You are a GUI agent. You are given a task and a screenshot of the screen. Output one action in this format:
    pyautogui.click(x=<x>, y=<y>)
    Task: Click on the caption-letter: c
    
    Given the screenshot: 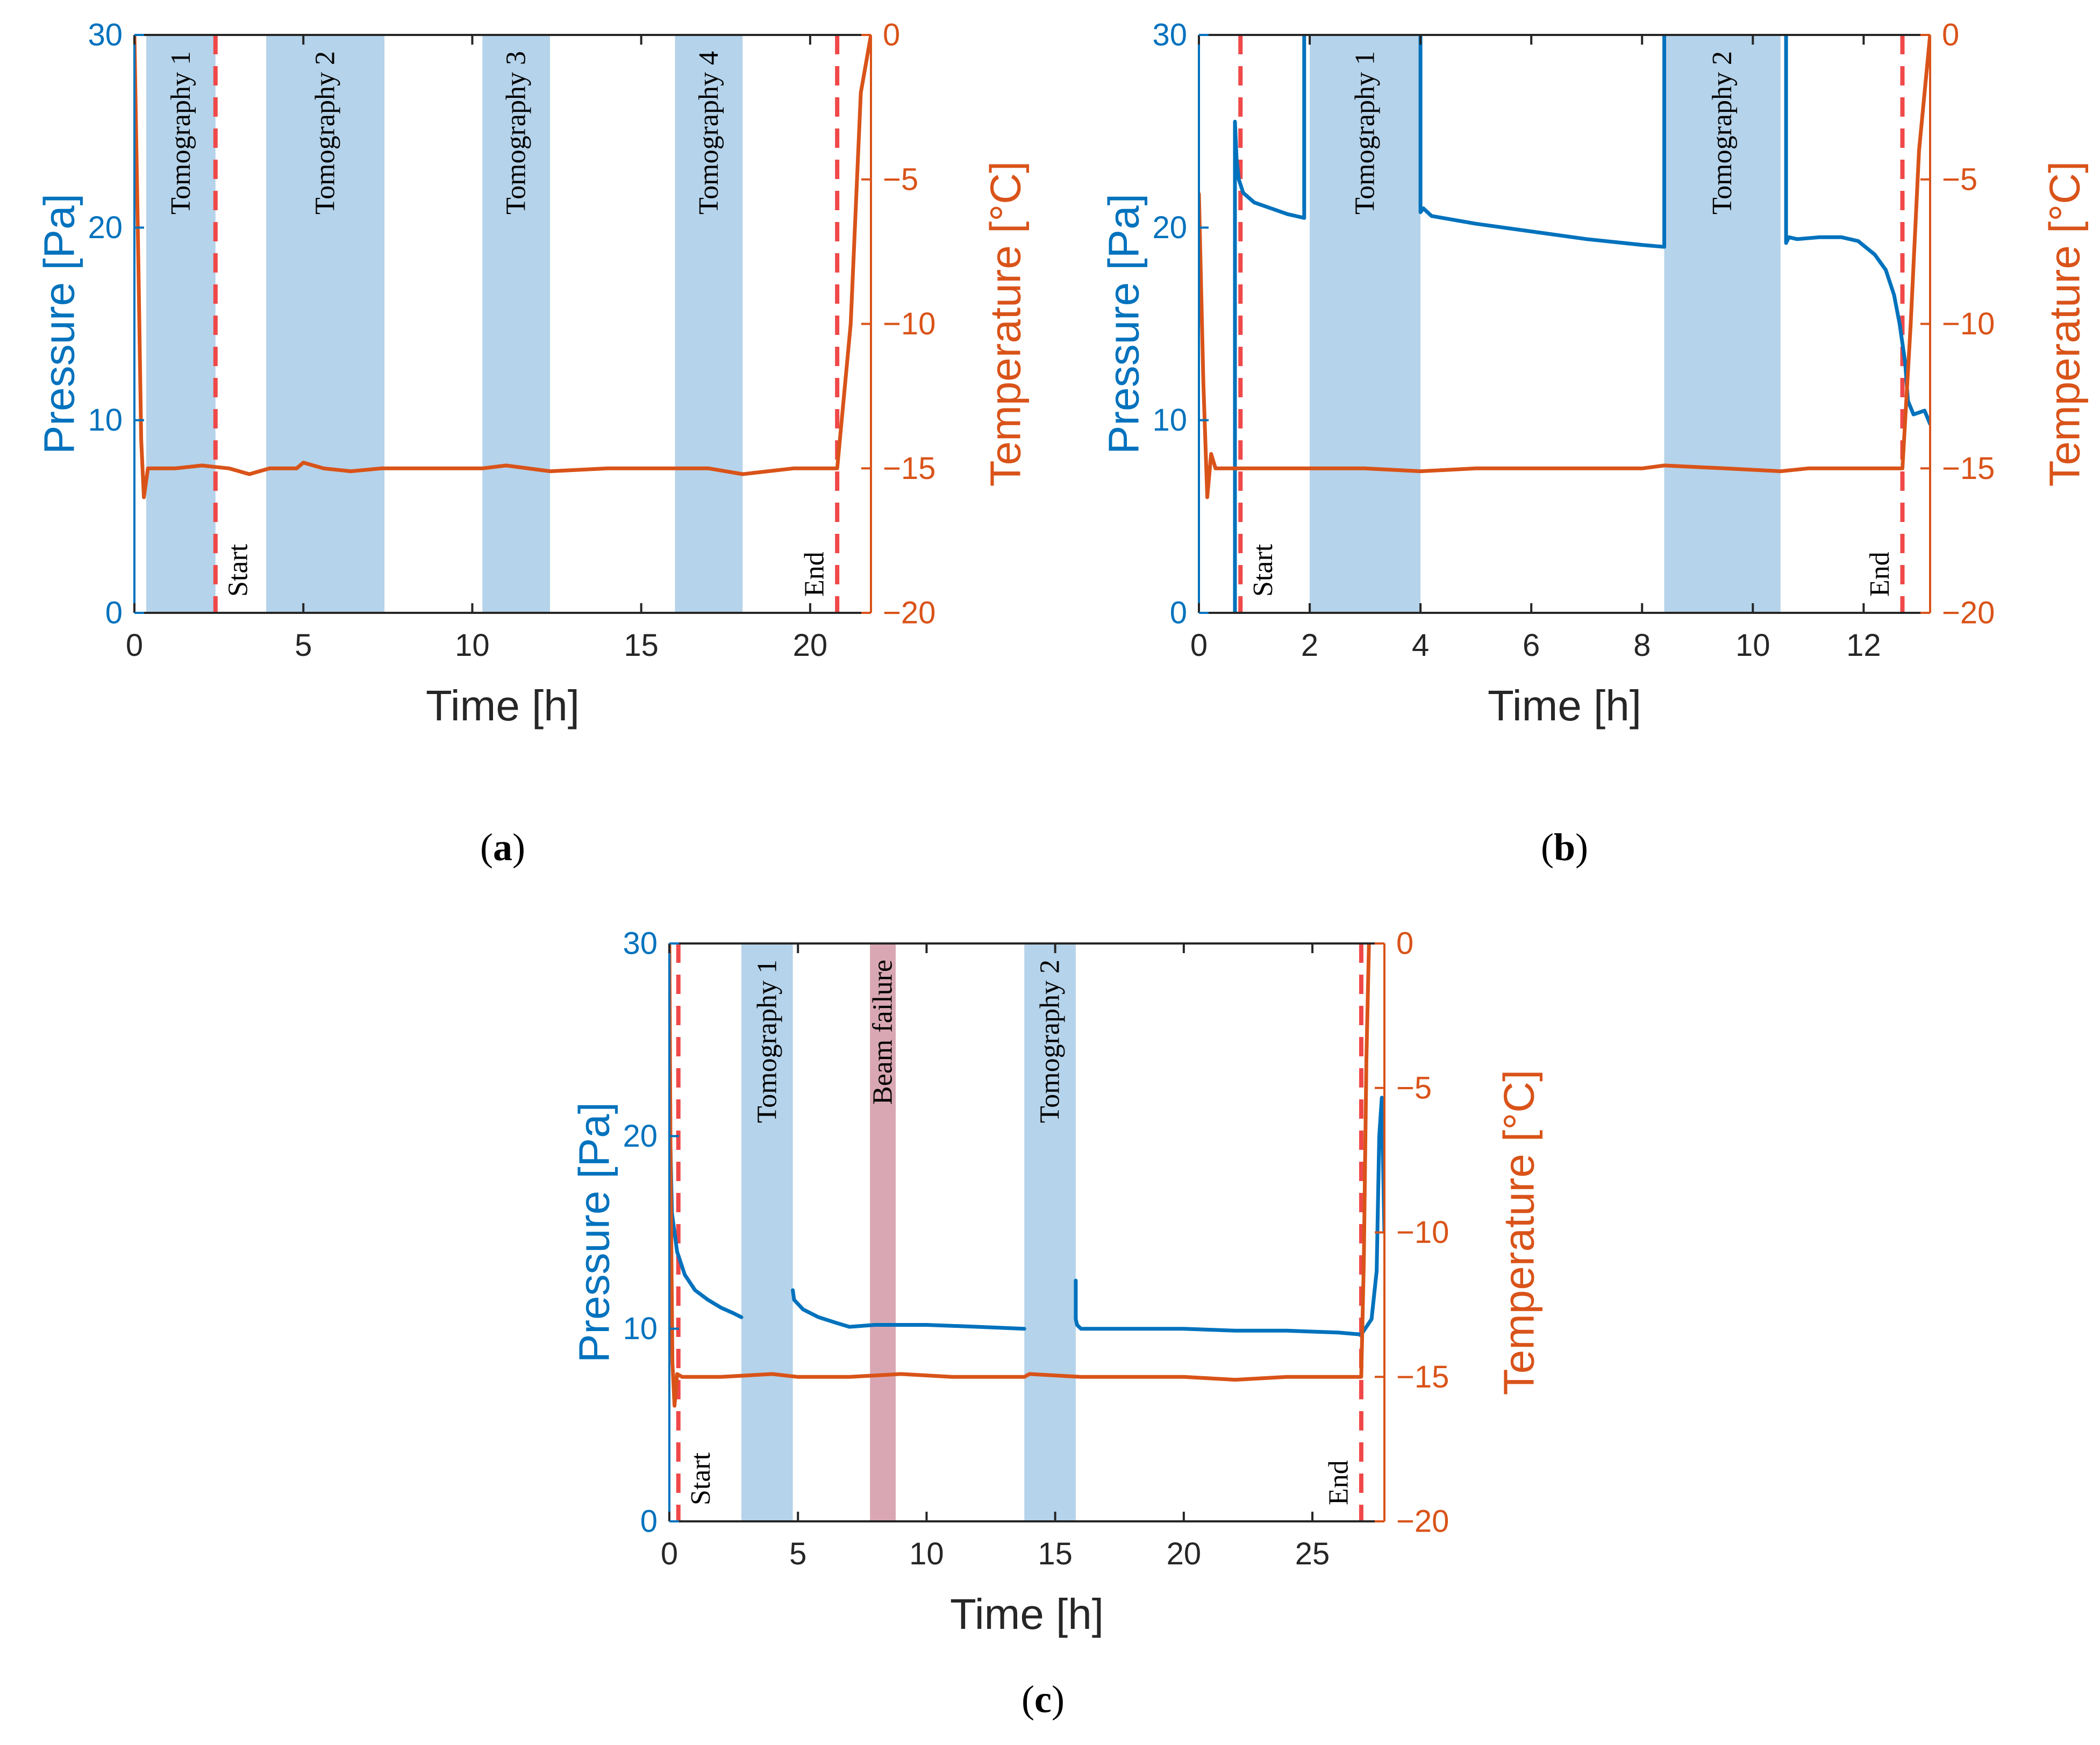 What is the action you would take?
    pyautogui.click(x=1043, y=1699)
    